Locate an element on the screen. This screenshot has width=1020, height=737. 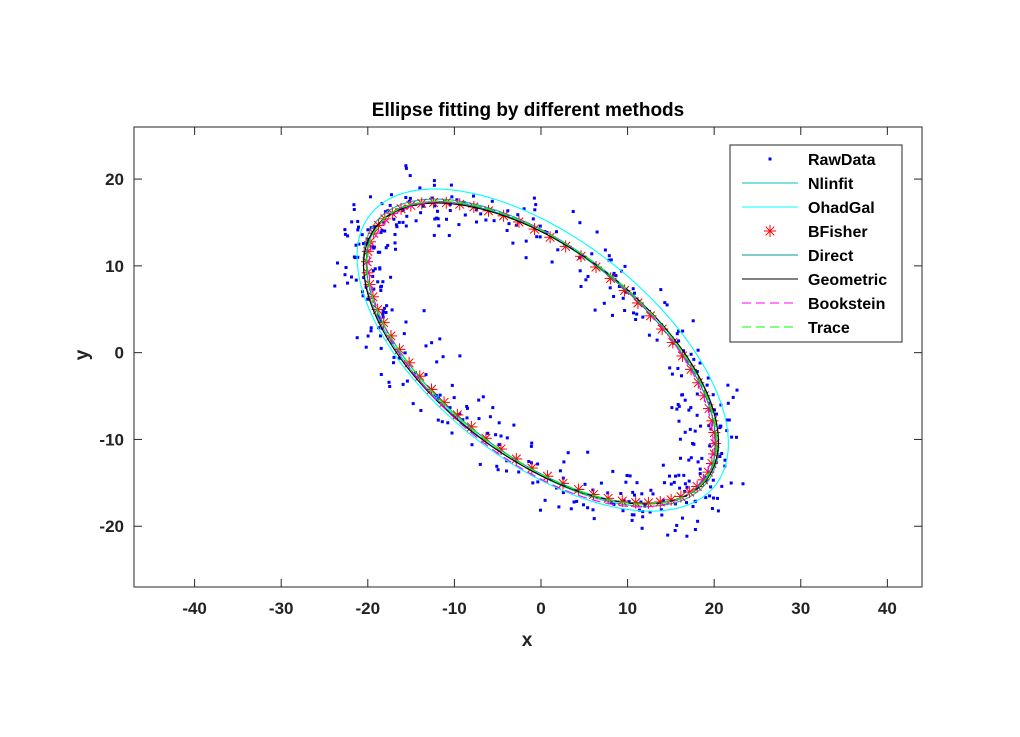
ellipse-trace is located at coordinates (542, 352).